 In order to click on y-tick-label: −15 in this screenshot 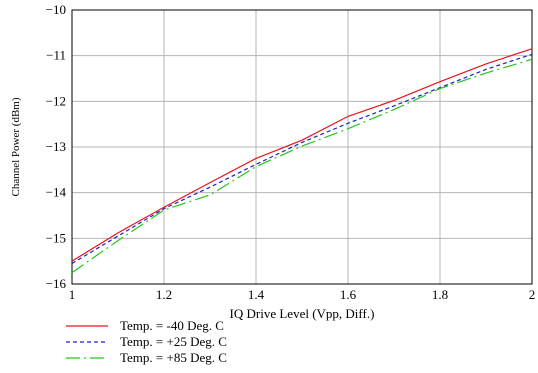, I will do `click(56, 237)`.